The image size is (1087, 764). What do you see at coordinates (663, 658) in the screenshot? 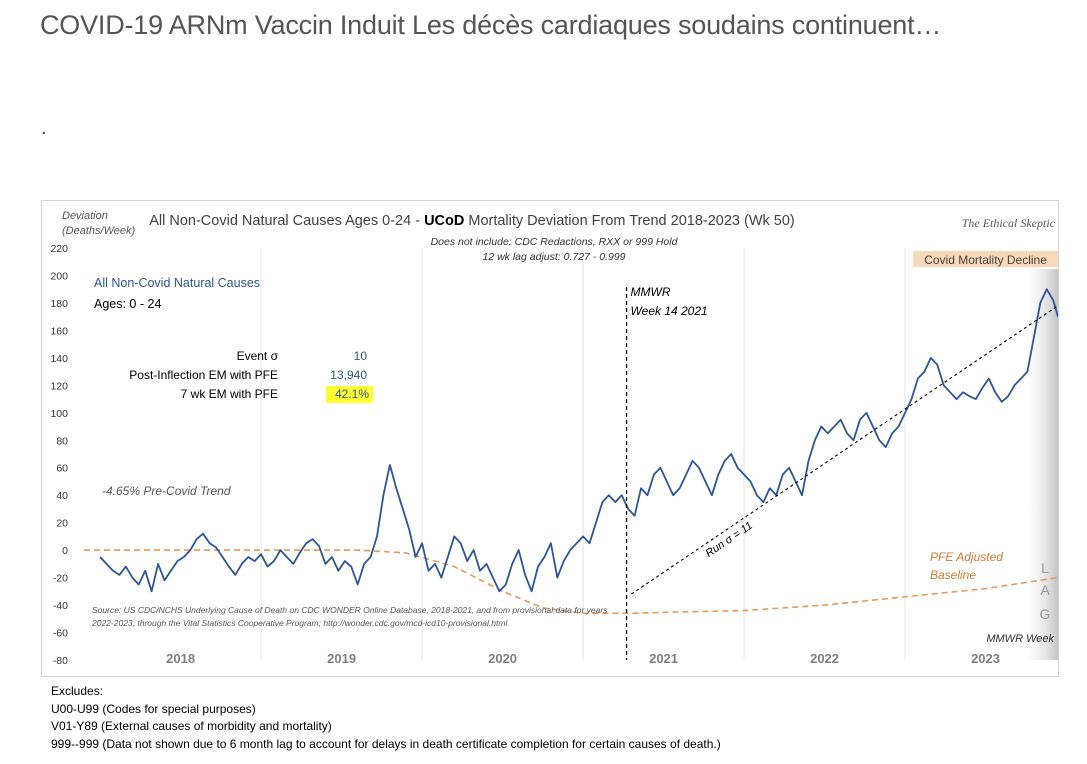
I see `x-year-label: 2021` at bounding box center [663, 658].